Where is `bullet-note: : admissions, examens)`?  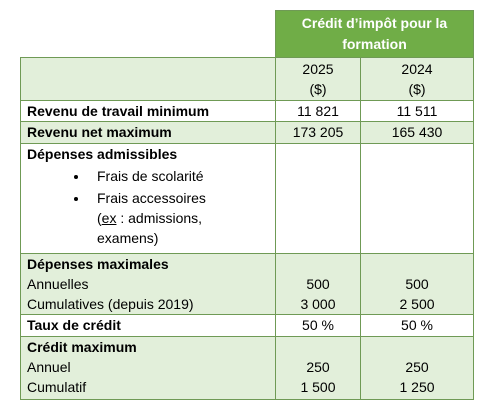
bullet-note: : admissions, examens) is located at coordinates (150, 228).